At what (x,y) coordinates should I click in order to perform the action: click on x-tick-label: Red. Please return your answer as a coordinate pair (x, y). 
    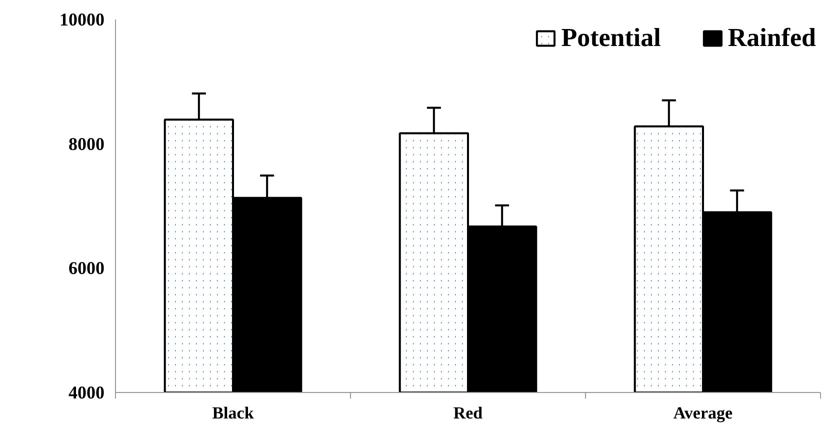
    Looking at the image, I should click on (468, 413).